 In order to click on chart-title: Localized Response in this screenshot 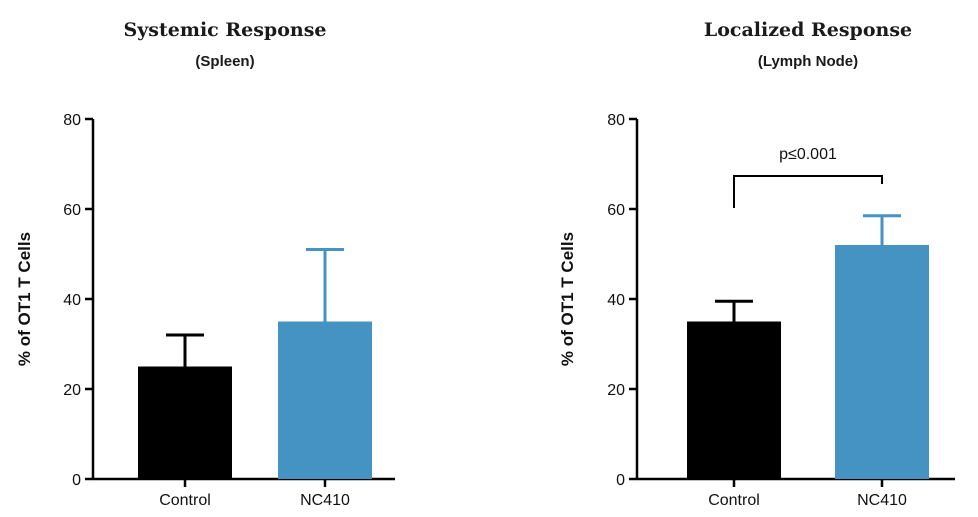, I will do `click(808, 30)`.